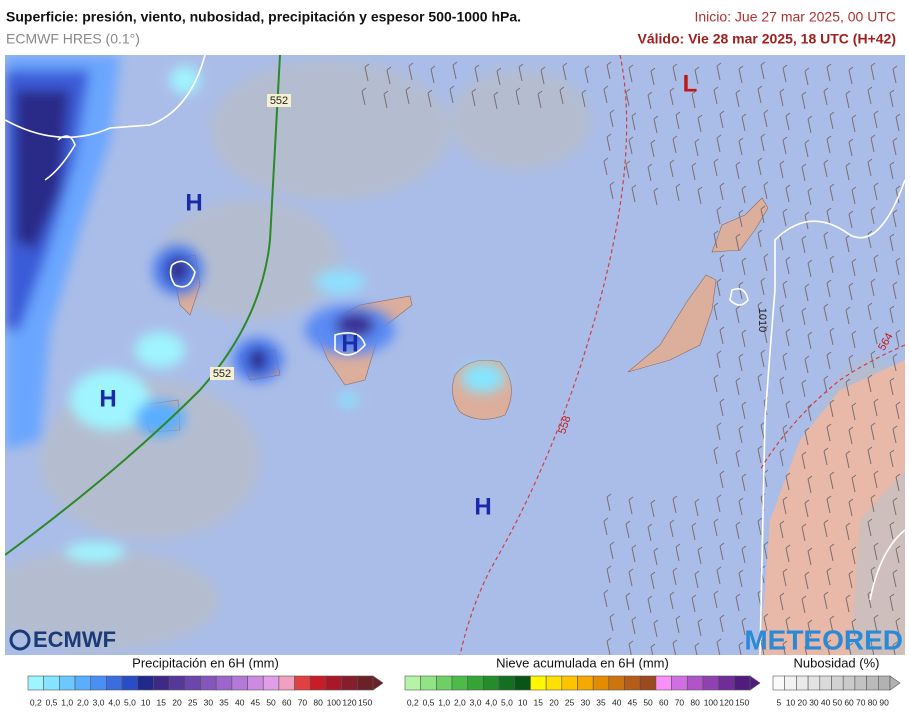  Describe the element at coordinates (711, 702) in the screenshot. I see `legend-label: 100` at that location.